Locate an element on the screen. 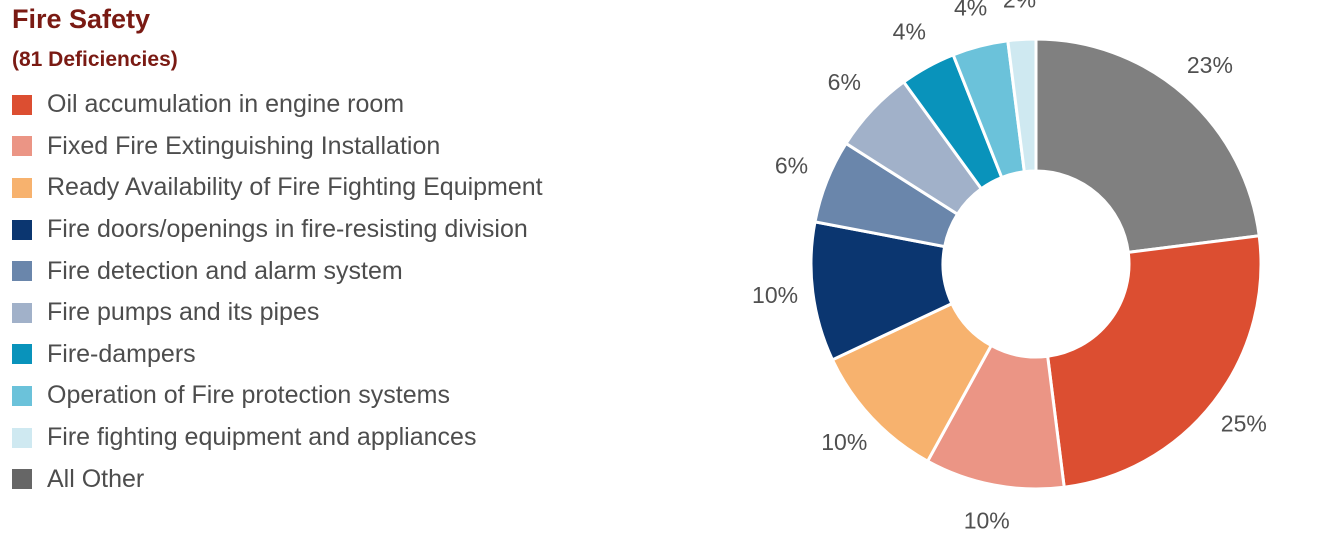 The height and width of the screenshot is (535, 1325). legend-item: Operation of Fire protection systems is located at coordinates (277, 396).